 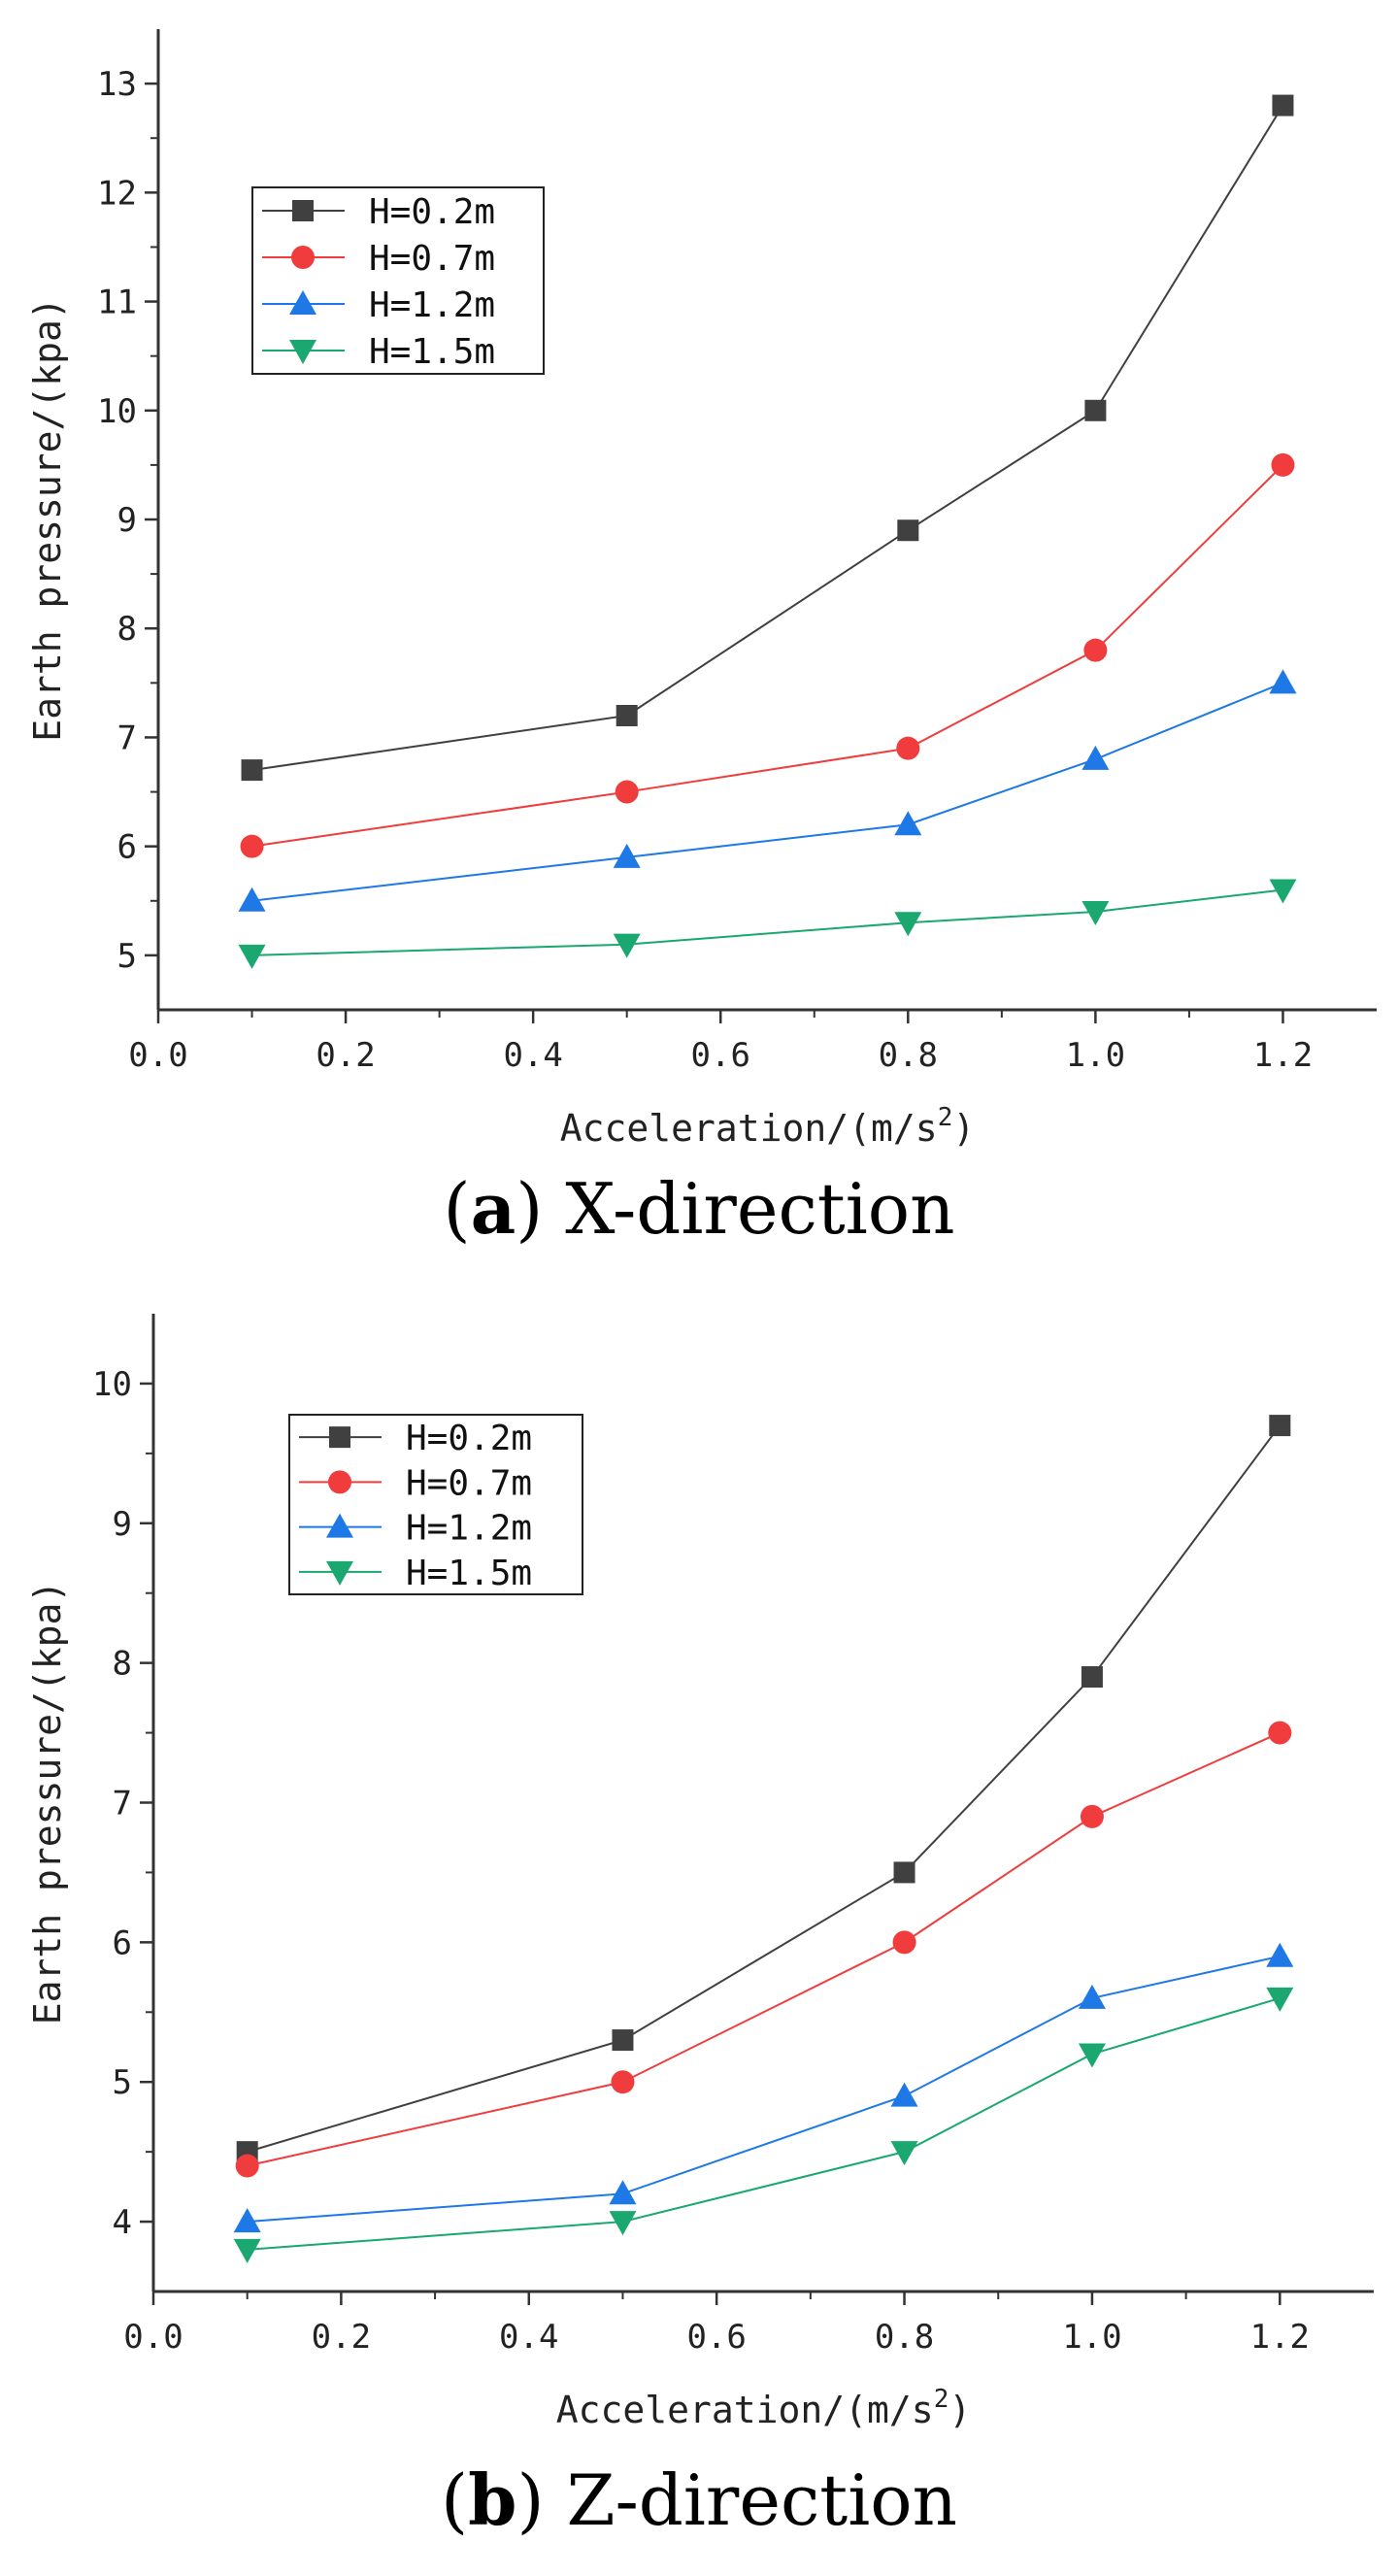 What do you see at coordinates (699, 1209) in the screenshot?
I see `figure-caption: (a) X-direction` at bounding box center [699, 1209].